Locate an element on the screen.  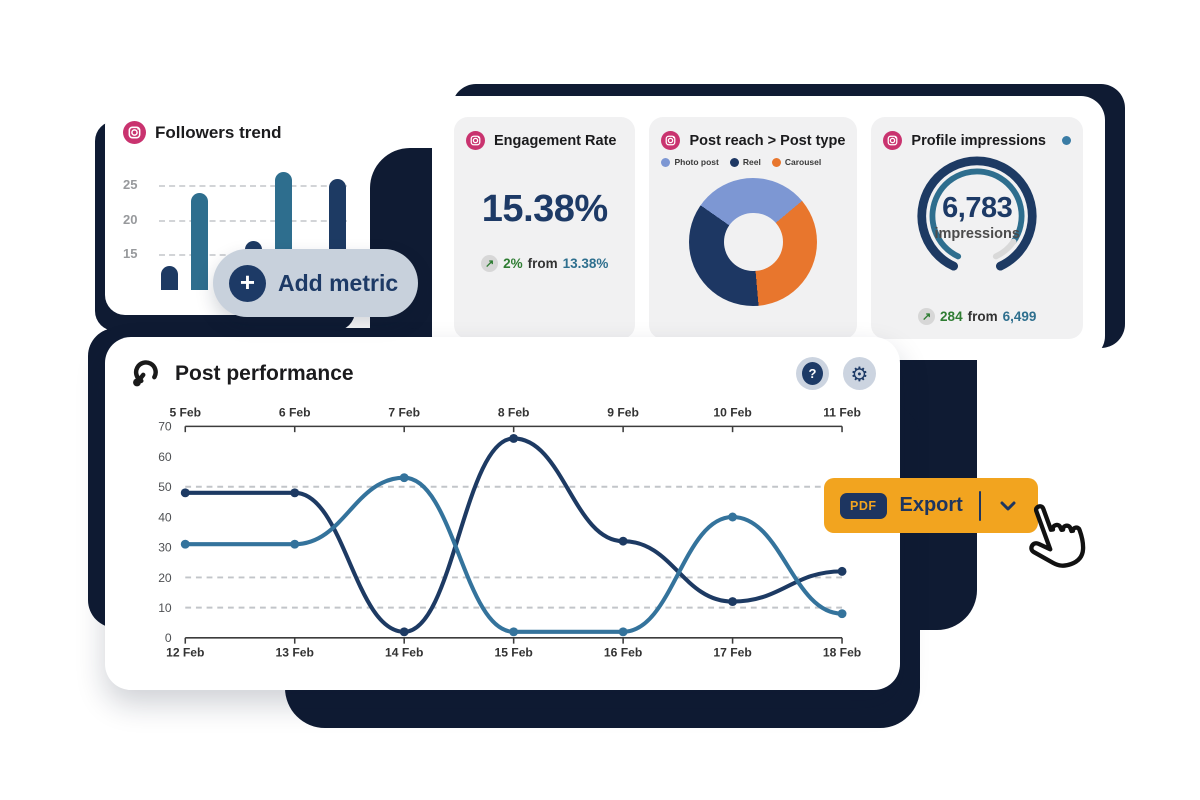
export-button: PDF Export is located at coordinates (931, 505).